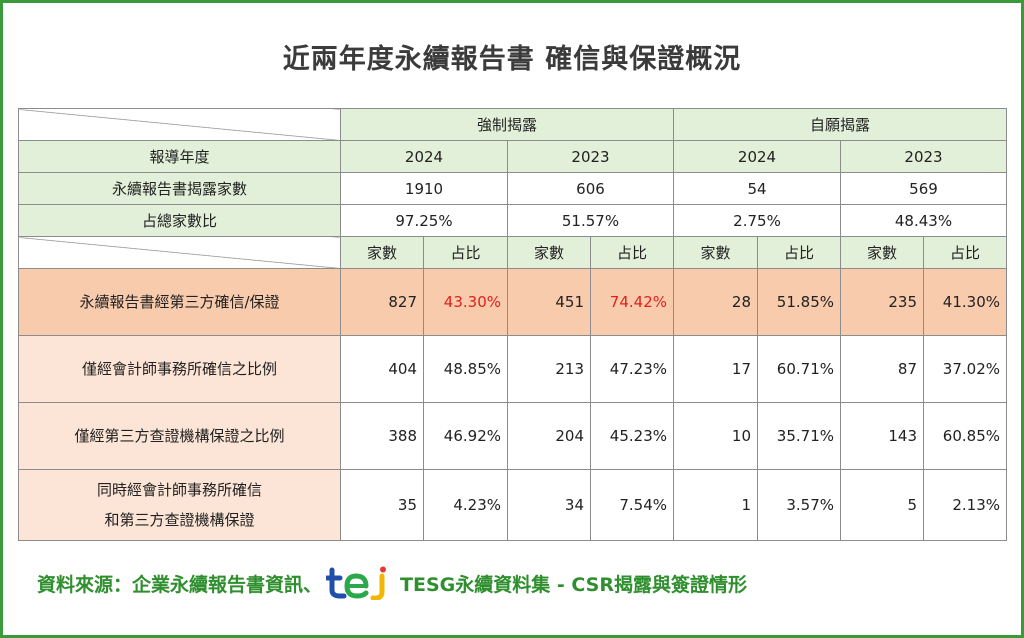 This screenshot has height=638, width=1024. What do you see at coordinates (179, 505) in the screenshot?
I see `row-label: 同時經會計師事務所確信 和第三方查證機構保證` at bounding box center [179, 505].